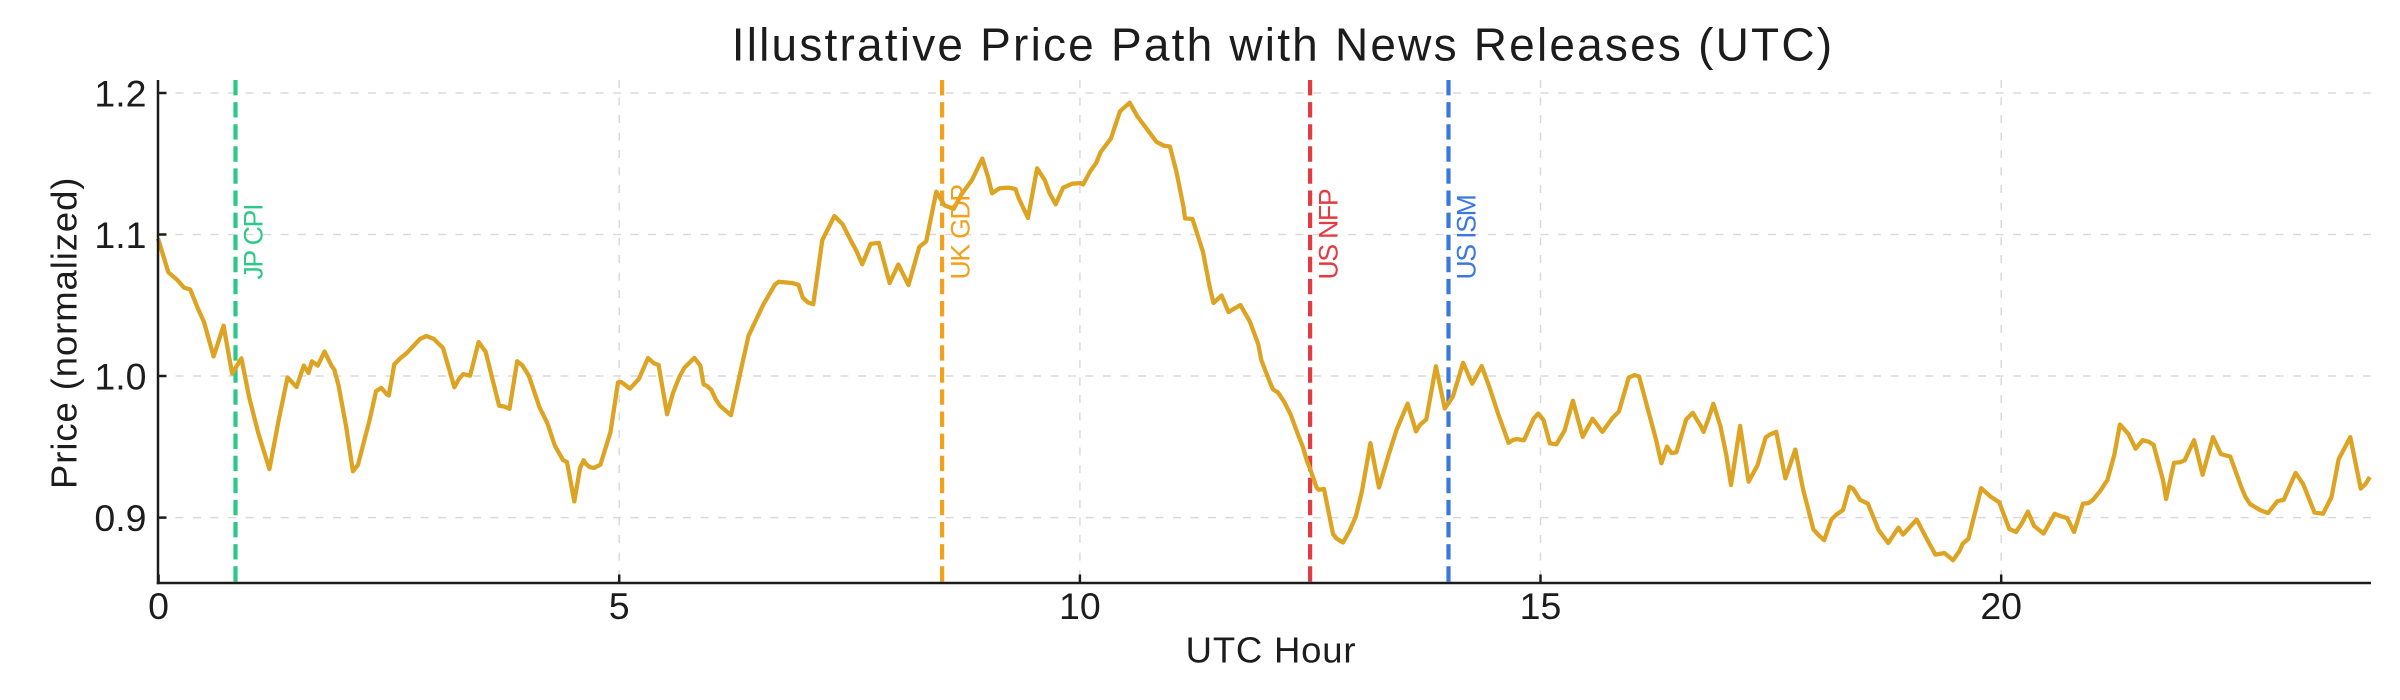 The height and width of the screenshot is (700, 2400). I want to click on svg-text: US NFP, so click(1328, 234).